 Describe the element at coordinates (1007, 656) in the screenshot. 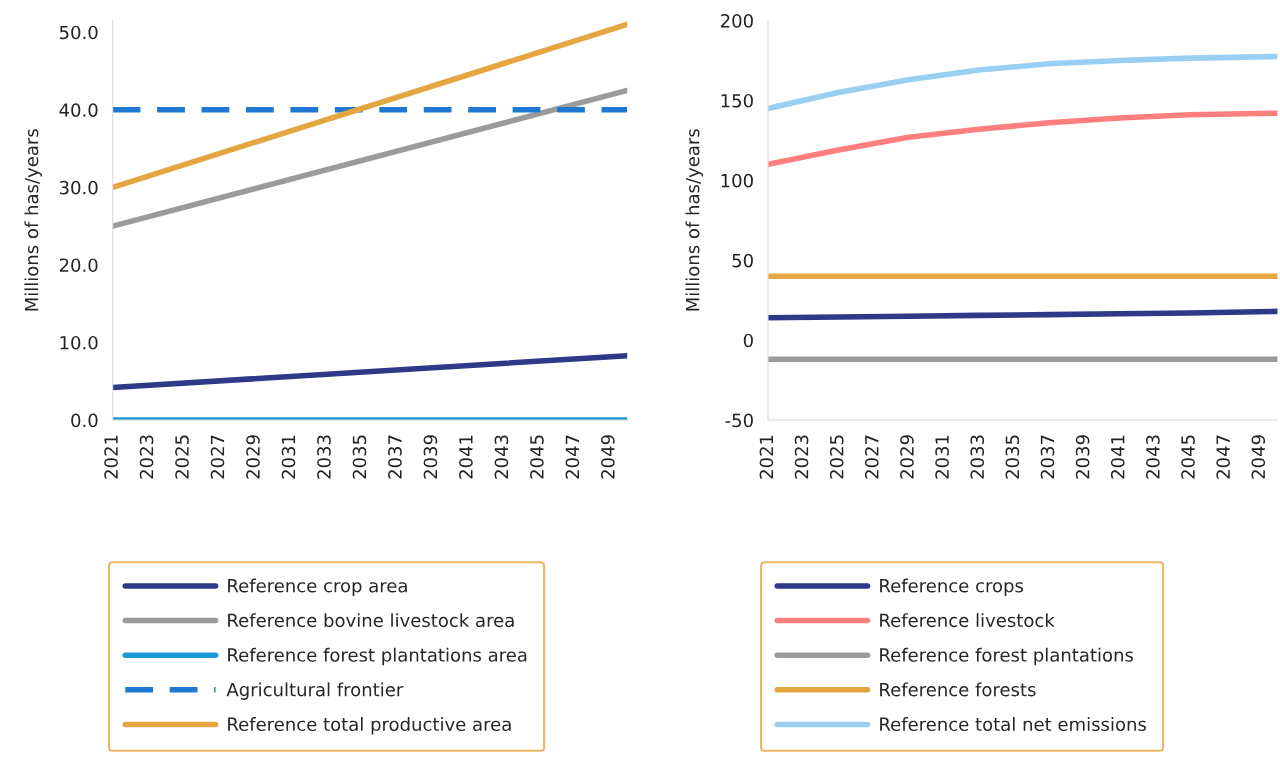

I see `legend-label: Reference forest plantations` at that location.